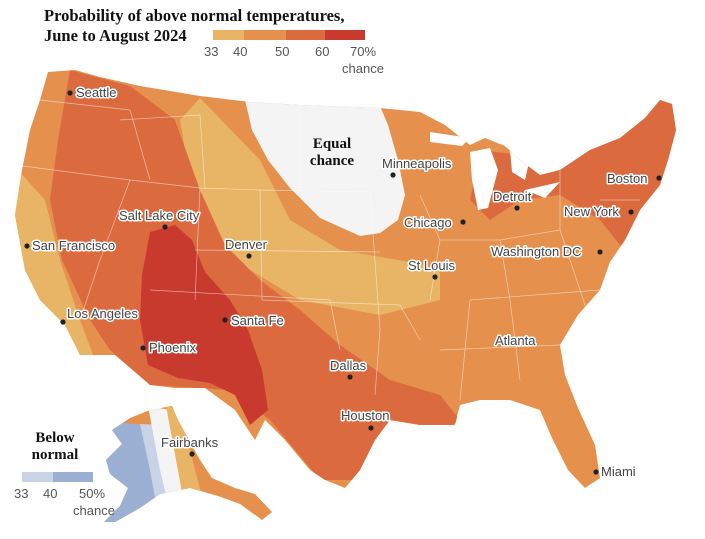 This screenshot has width=705, height=539. What do you see at coordinates (495, 171) in the screenshot?
I see `great-lakes-water` at bounding box center [495, 171].